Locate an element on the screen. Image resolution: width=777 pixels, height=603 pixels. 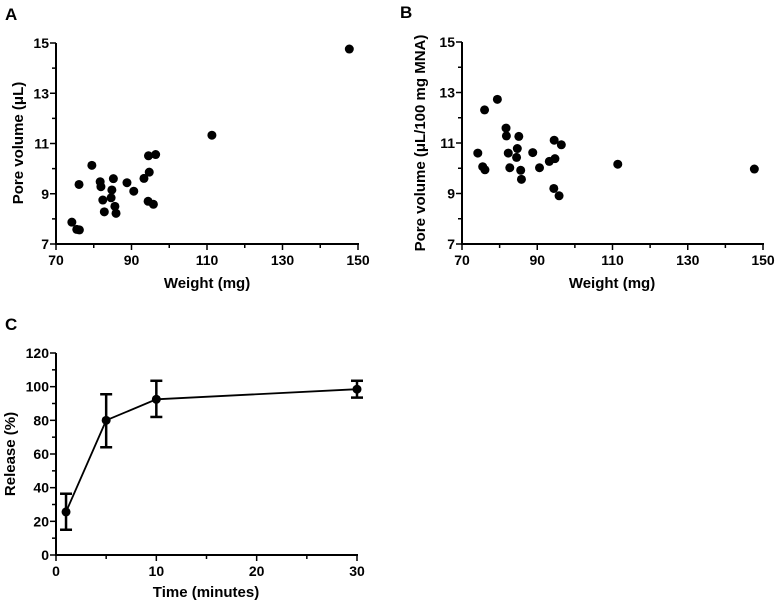
y-tick-label: 20 is located at coordinates (41, 521).